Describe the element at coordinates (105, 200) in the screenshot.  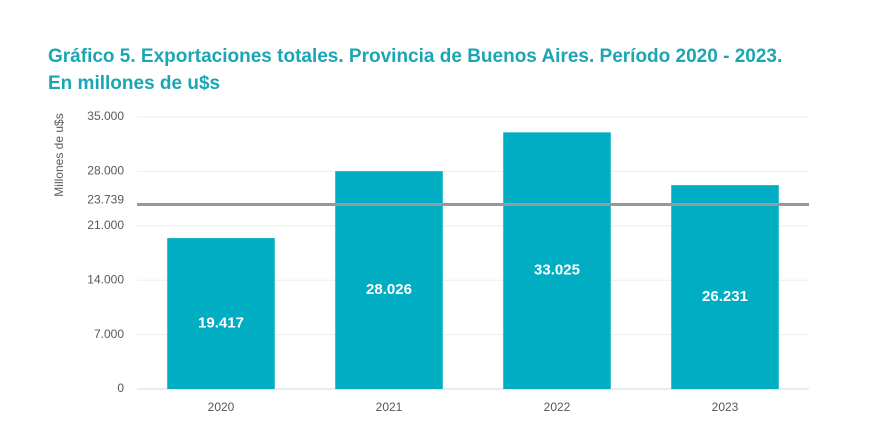
I see `reference-label: 23.739` at that location.